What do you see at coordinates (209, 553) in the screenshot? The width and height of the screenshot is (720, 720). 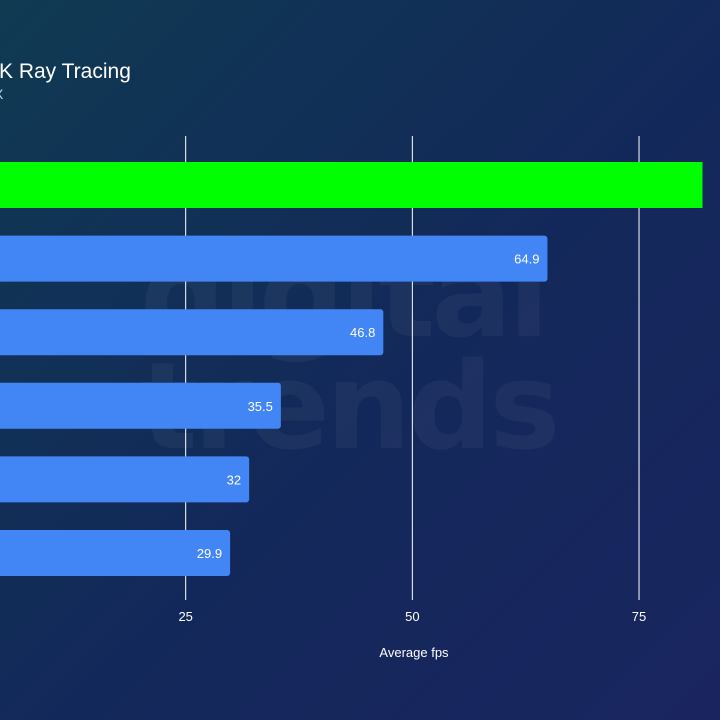 I see `bar-value-label: 29.9` at bounding box center [209, 553].